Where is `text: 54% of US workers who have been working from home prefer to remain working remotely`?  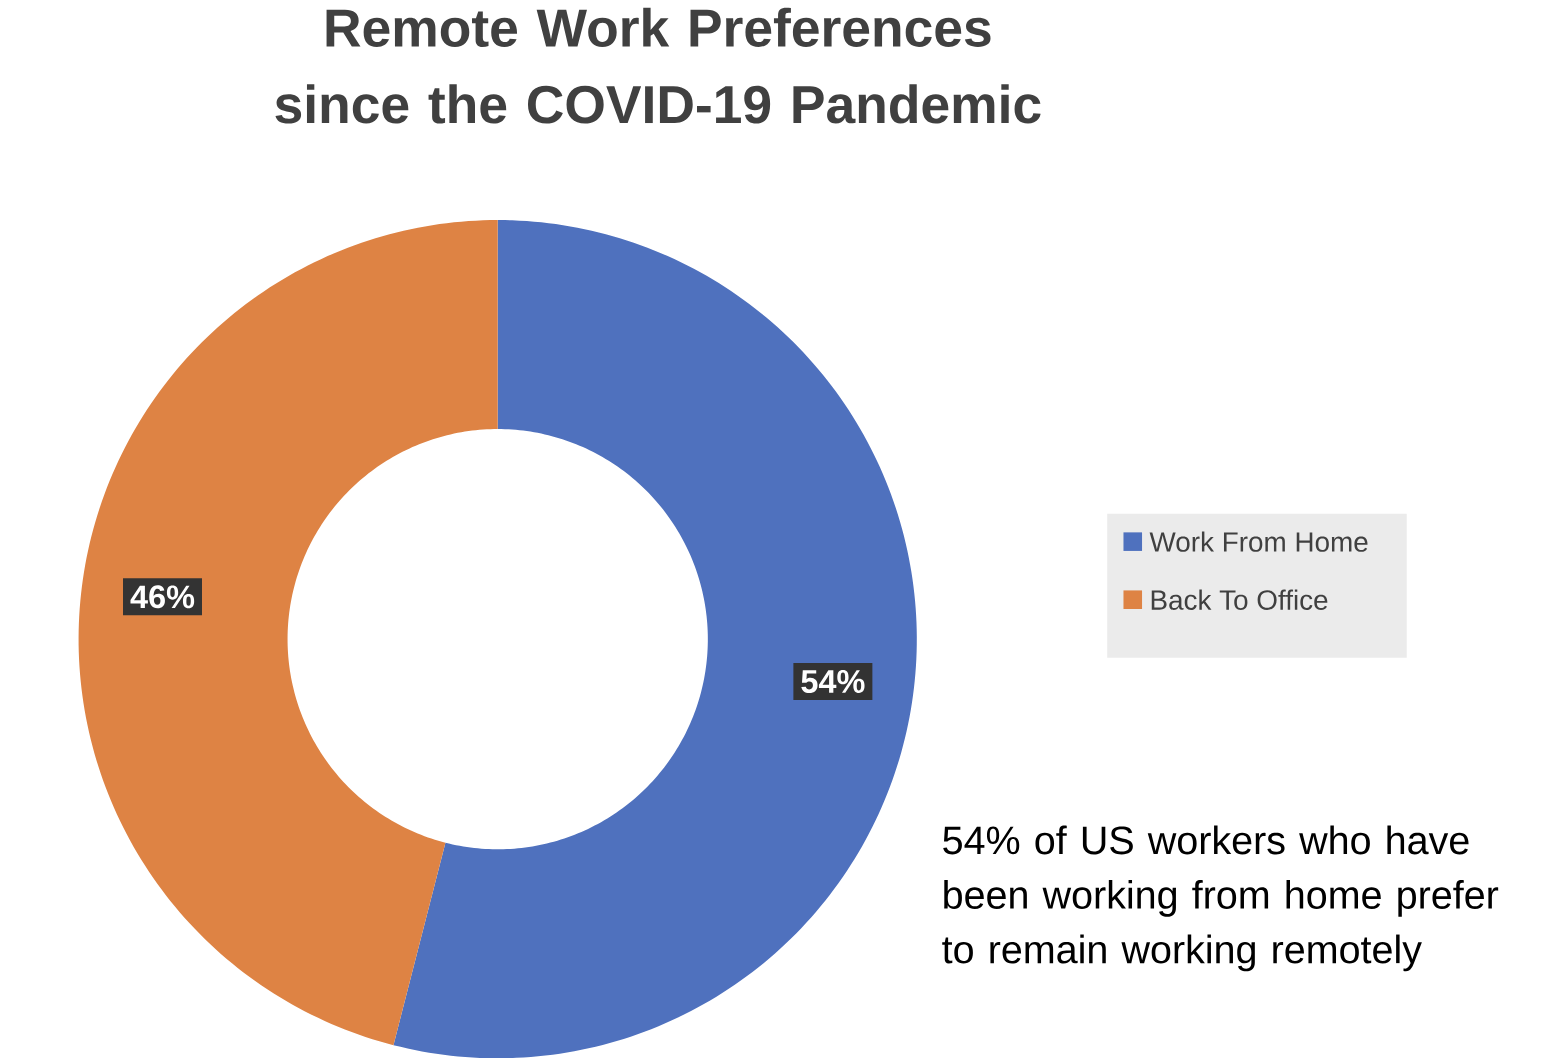
text: 54% of US workers who have been working from home prefer to remain working remotely is located at coordinates (1220, 898).